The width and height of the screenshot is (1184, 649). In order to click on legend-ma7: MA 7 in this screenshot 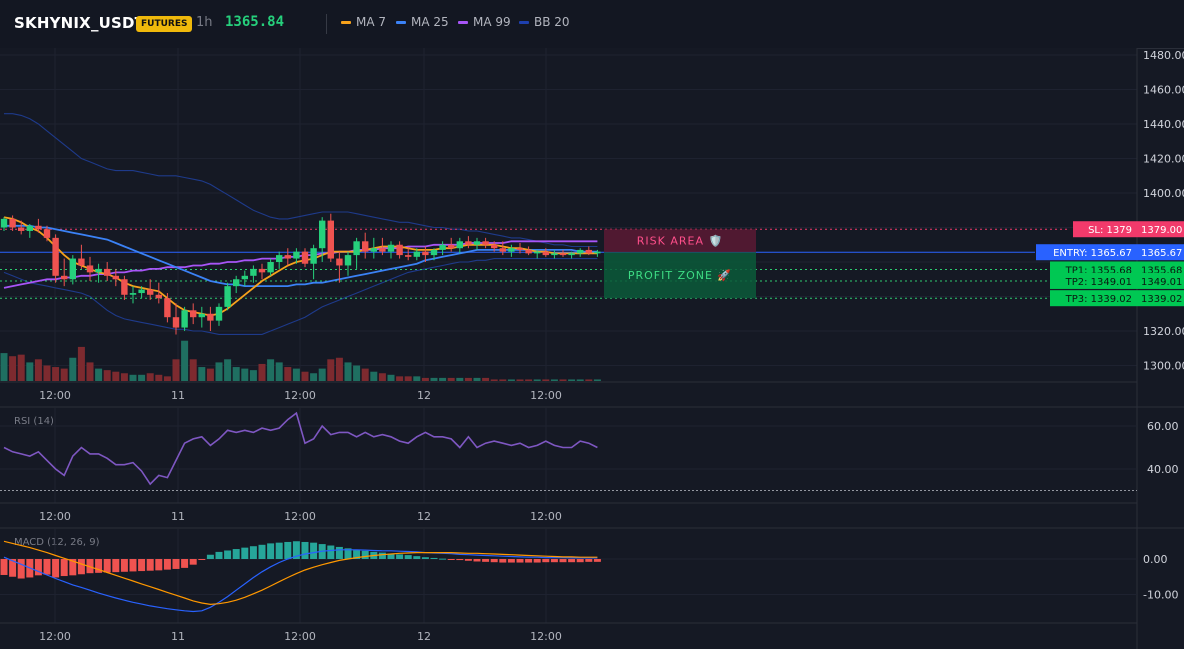, I will do `click(363, 22)`.